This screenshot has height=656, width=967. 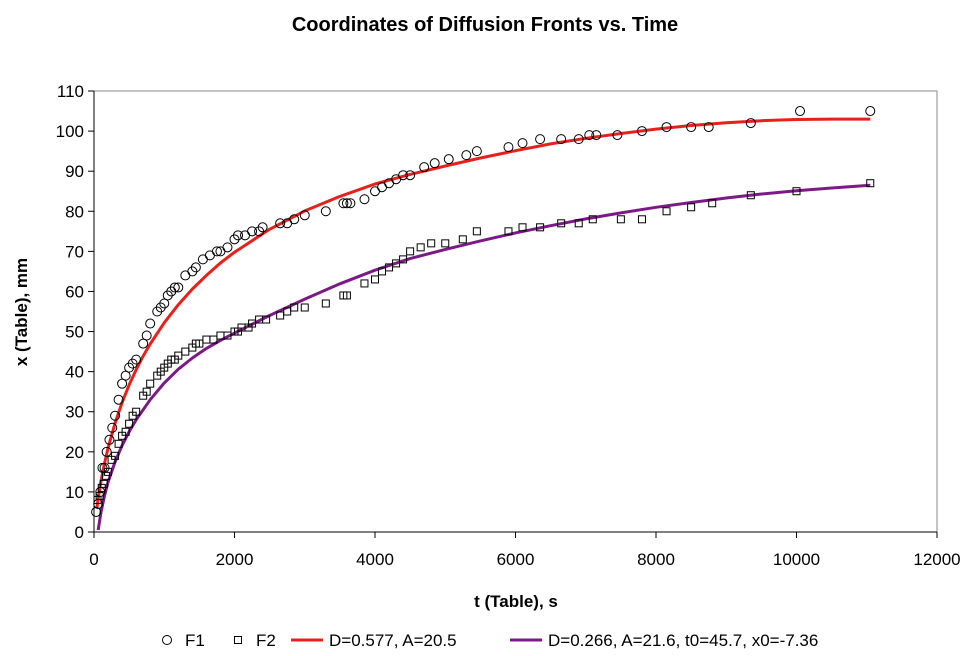 What do you see at coordinates (796, 559) in the screenshot?
I see `x-tick-label: 10000` at bounding box center [796, 559].